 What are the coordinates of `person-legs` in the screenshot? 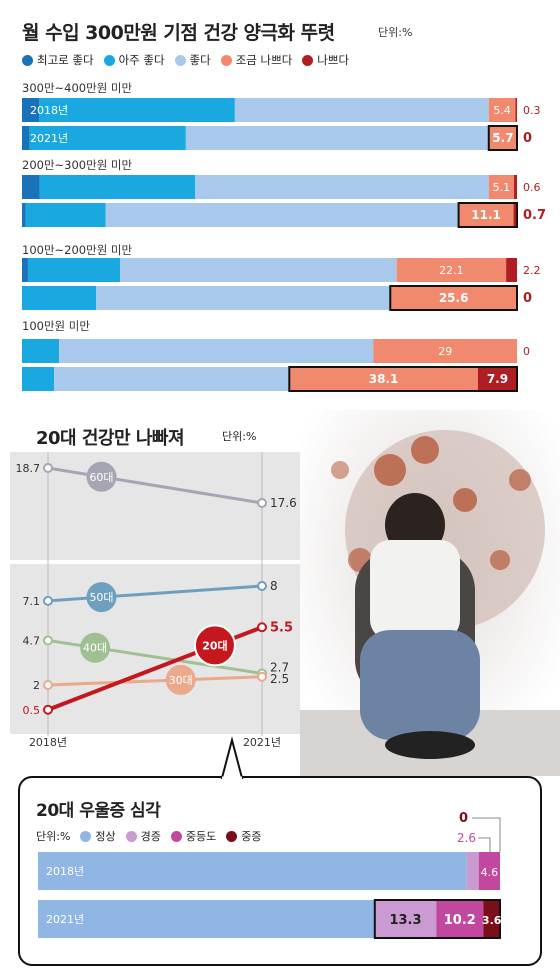 It's located at (420, 685).